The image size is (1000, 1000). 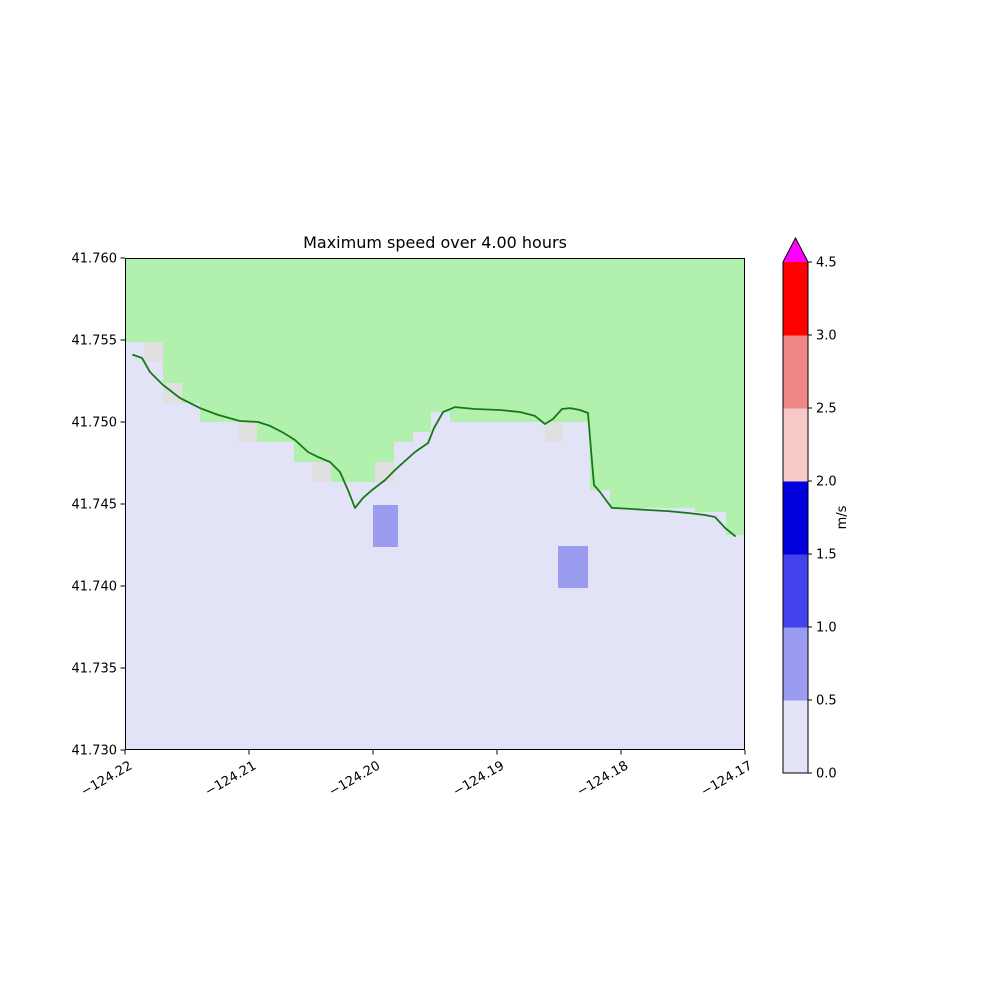 I want to click on y-tick-label: 41.755, so click(x=95, y=341).